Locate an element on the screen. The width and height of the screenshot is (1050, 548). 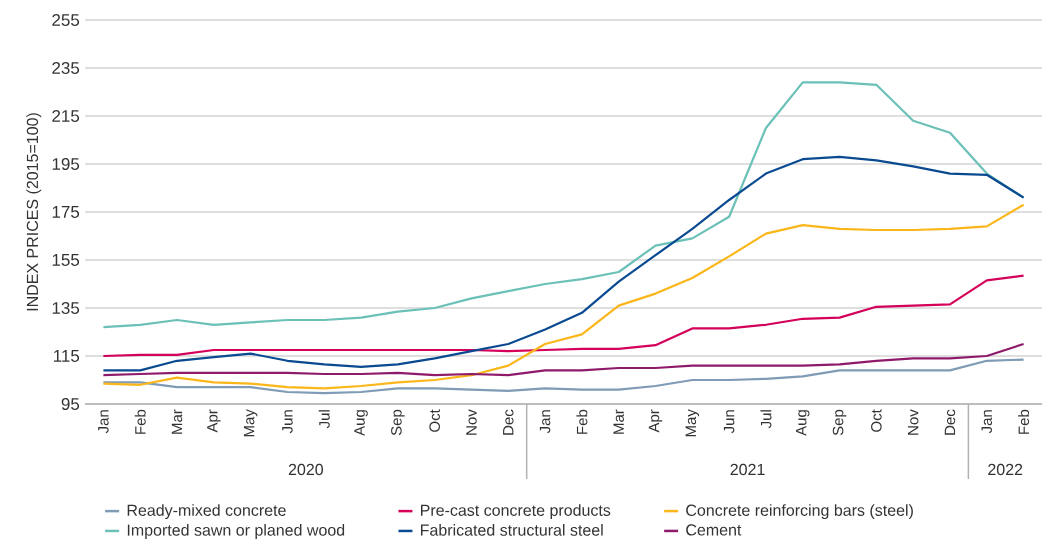
legend-label: Fabricated structural steel is located at coordinates (512, 530).